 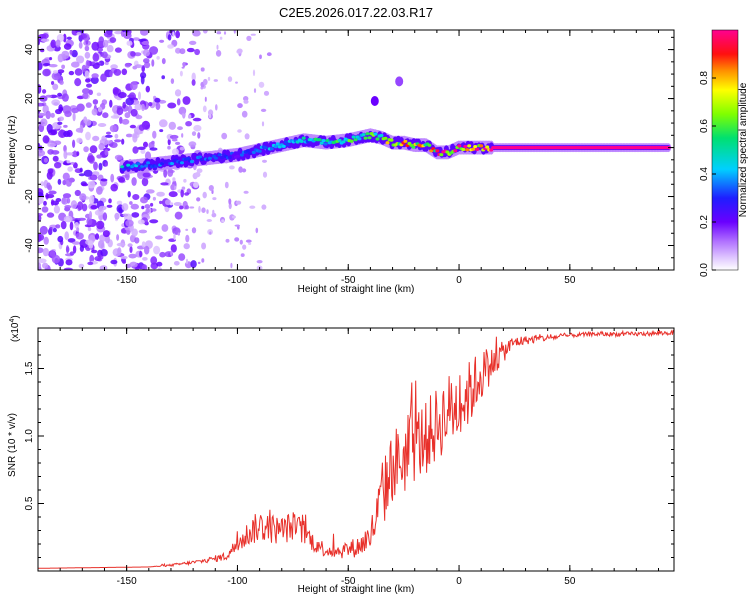 I want to click on colorbar-tick-label: 0.4, so click(x=704, y=174).